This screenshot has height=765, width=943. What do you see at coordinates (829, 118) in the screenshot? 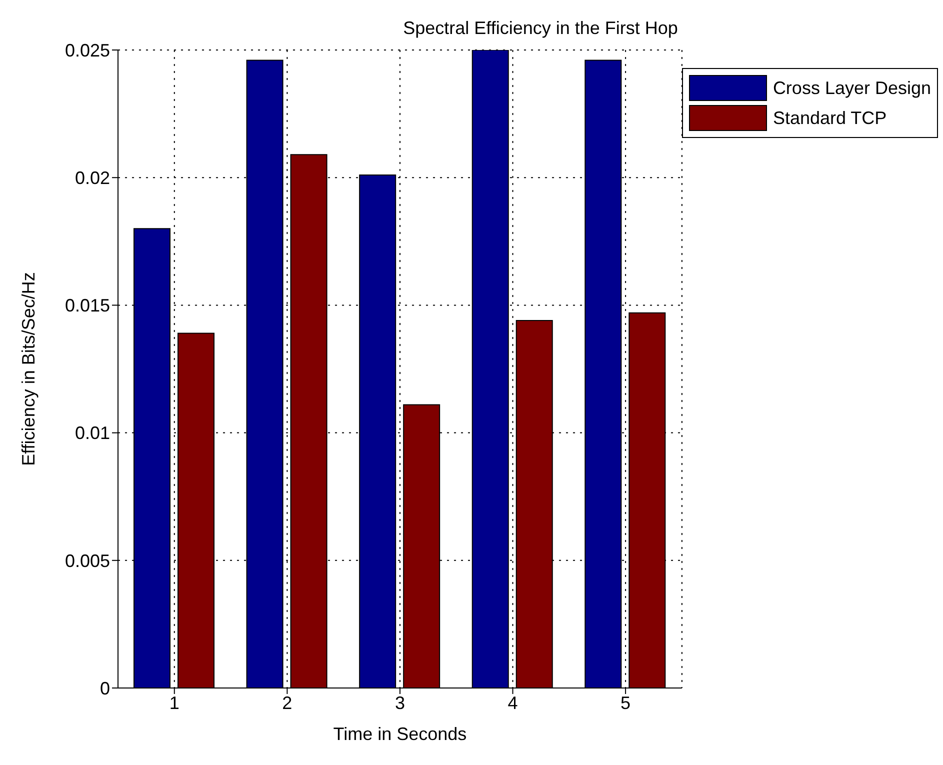
I see `legend-label: Standard TCP` at bounding box center [829, 118].